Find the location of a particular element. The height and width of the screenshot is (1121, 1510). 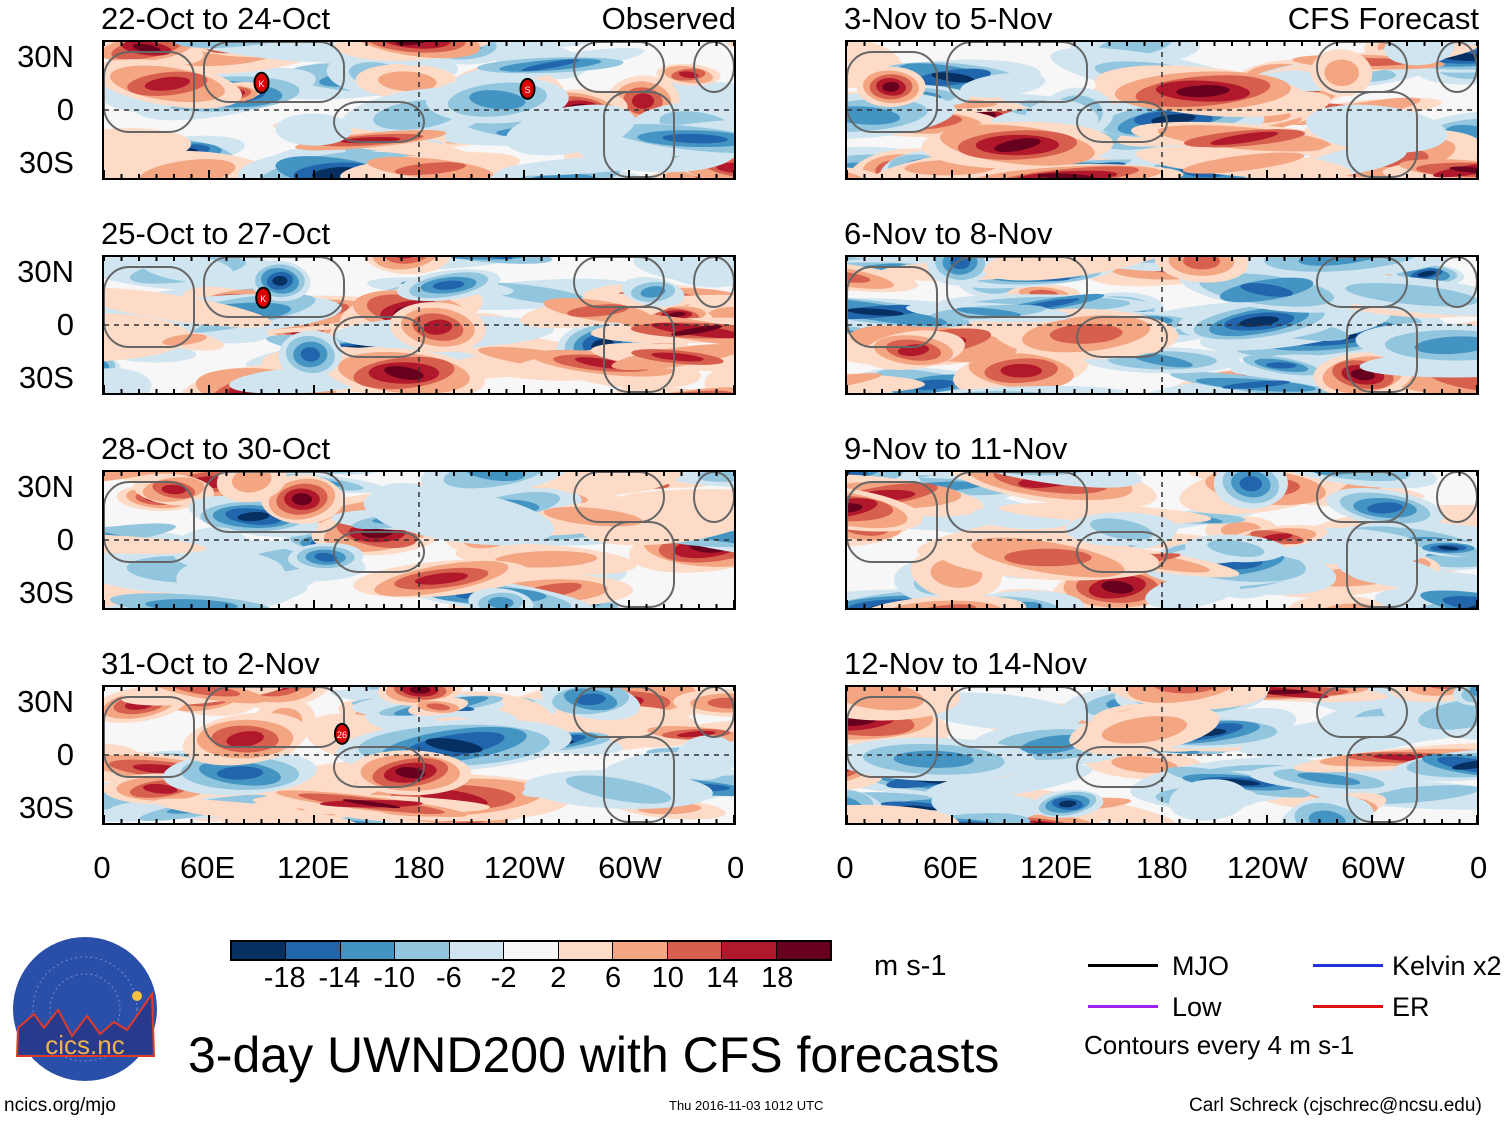

longitude-label: 0 is located at coordinates (845, 867).